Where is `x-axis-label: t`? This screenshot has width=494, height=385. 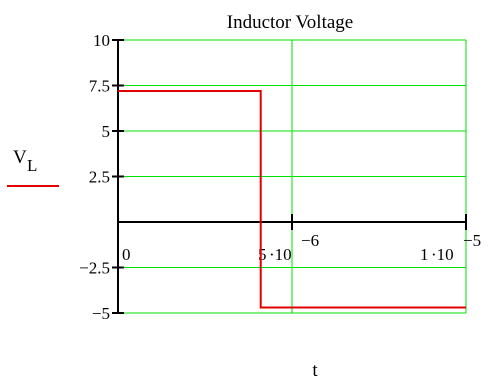
x-axis-label: t is located at coordinates (315, 370).